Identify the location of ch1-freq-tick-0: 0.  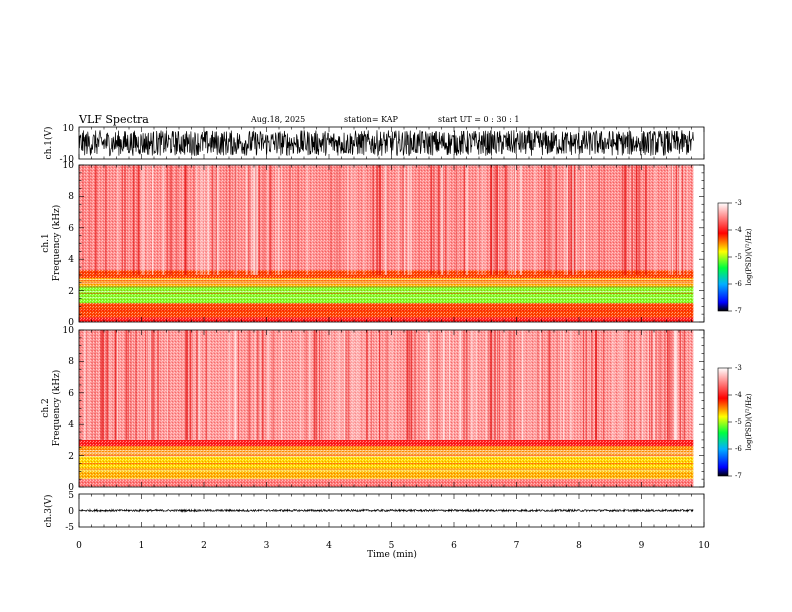
(71, 323).